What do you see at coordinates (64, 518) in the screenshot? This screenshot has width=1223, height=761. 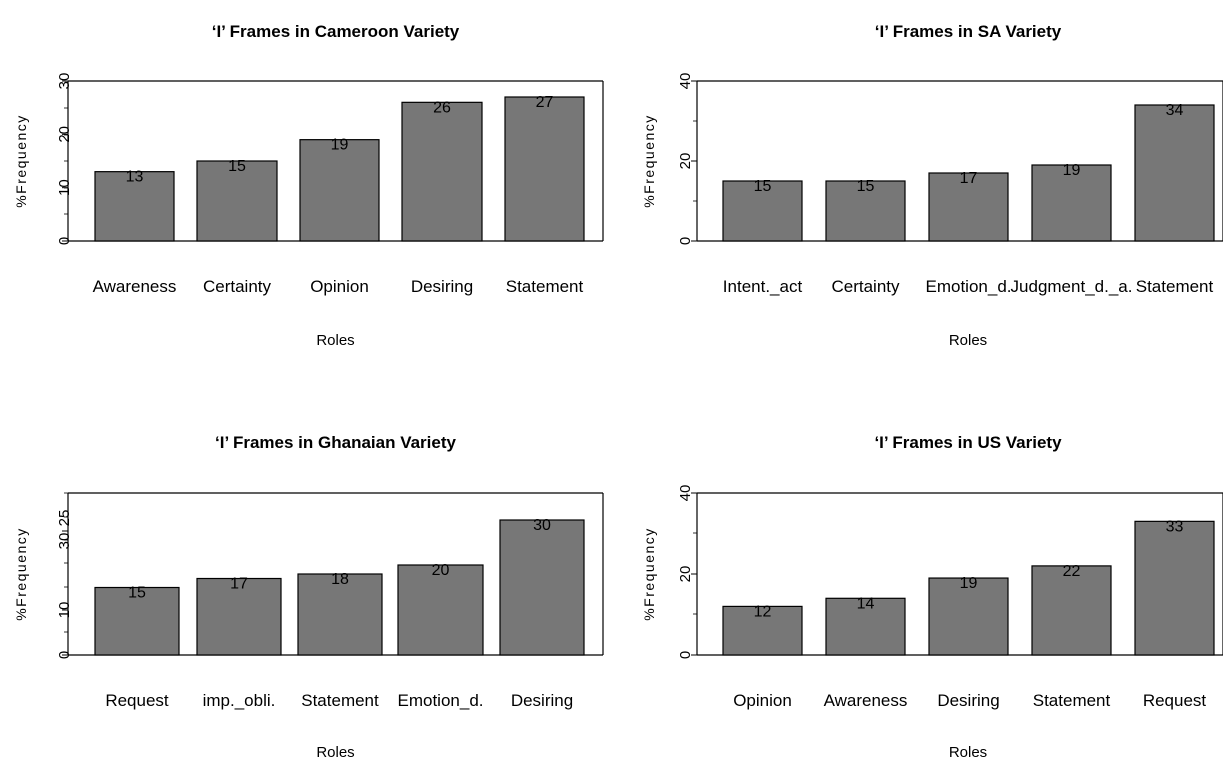 I see `y-tick-label: 25` at bounding box center [64, 518].